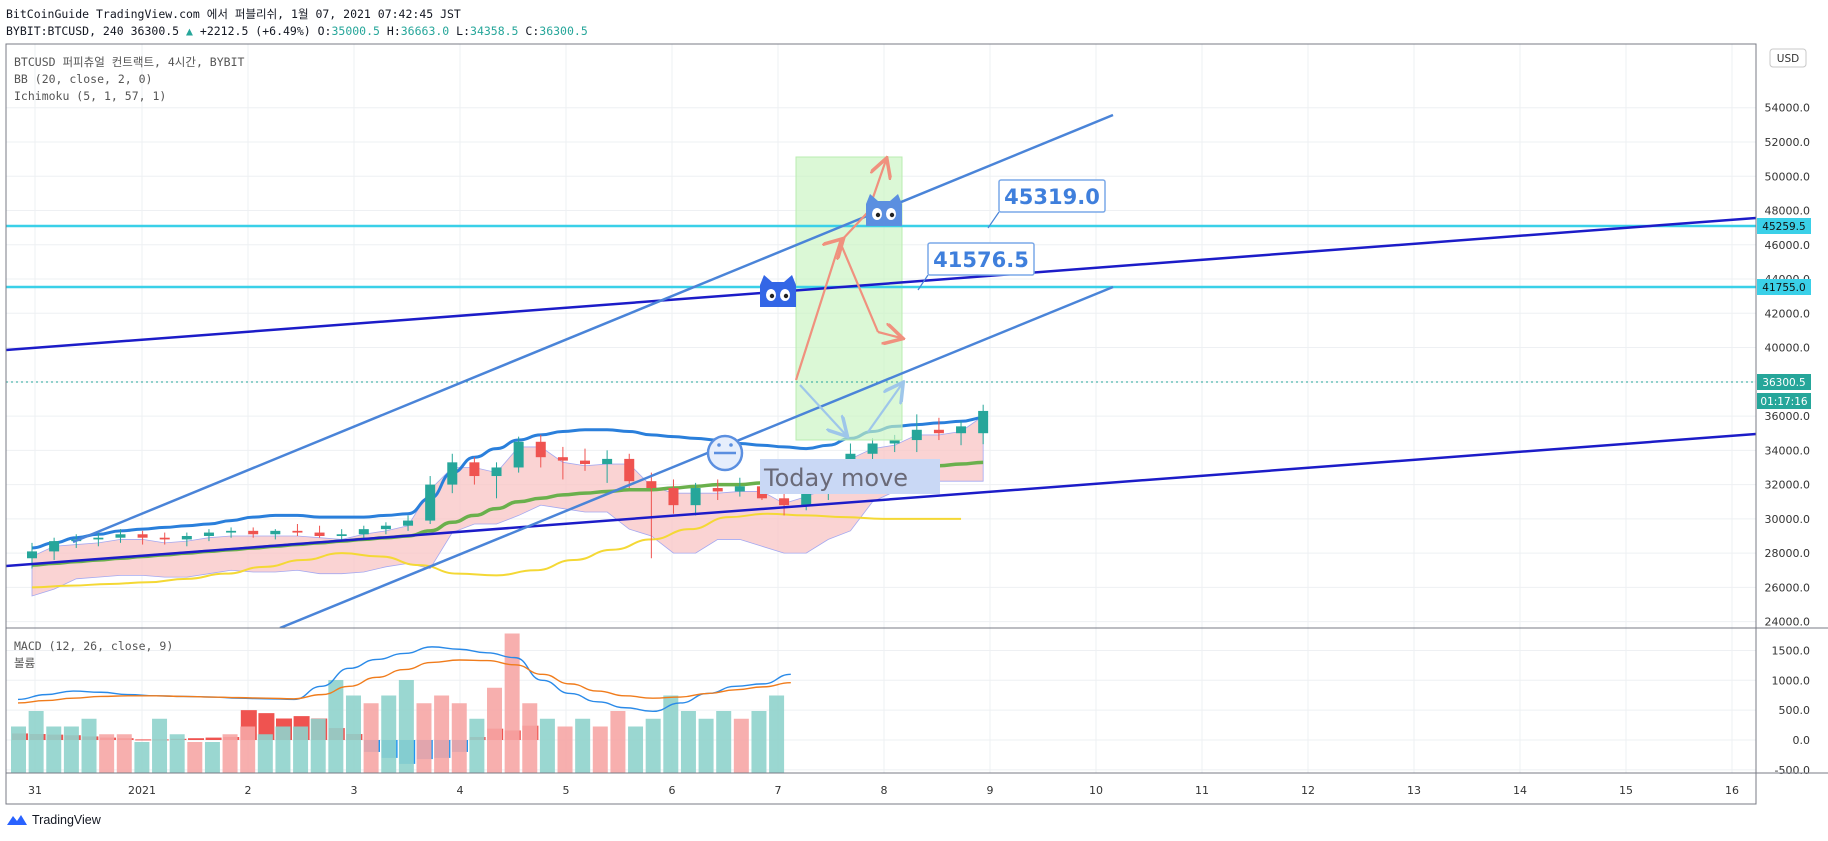 Image resolution: width=1828 pixels, height=841 pixels. Describe the element at coordinates (1788, 519) in the screenshot. I see `price-tick-label: 30000.0` at that location.